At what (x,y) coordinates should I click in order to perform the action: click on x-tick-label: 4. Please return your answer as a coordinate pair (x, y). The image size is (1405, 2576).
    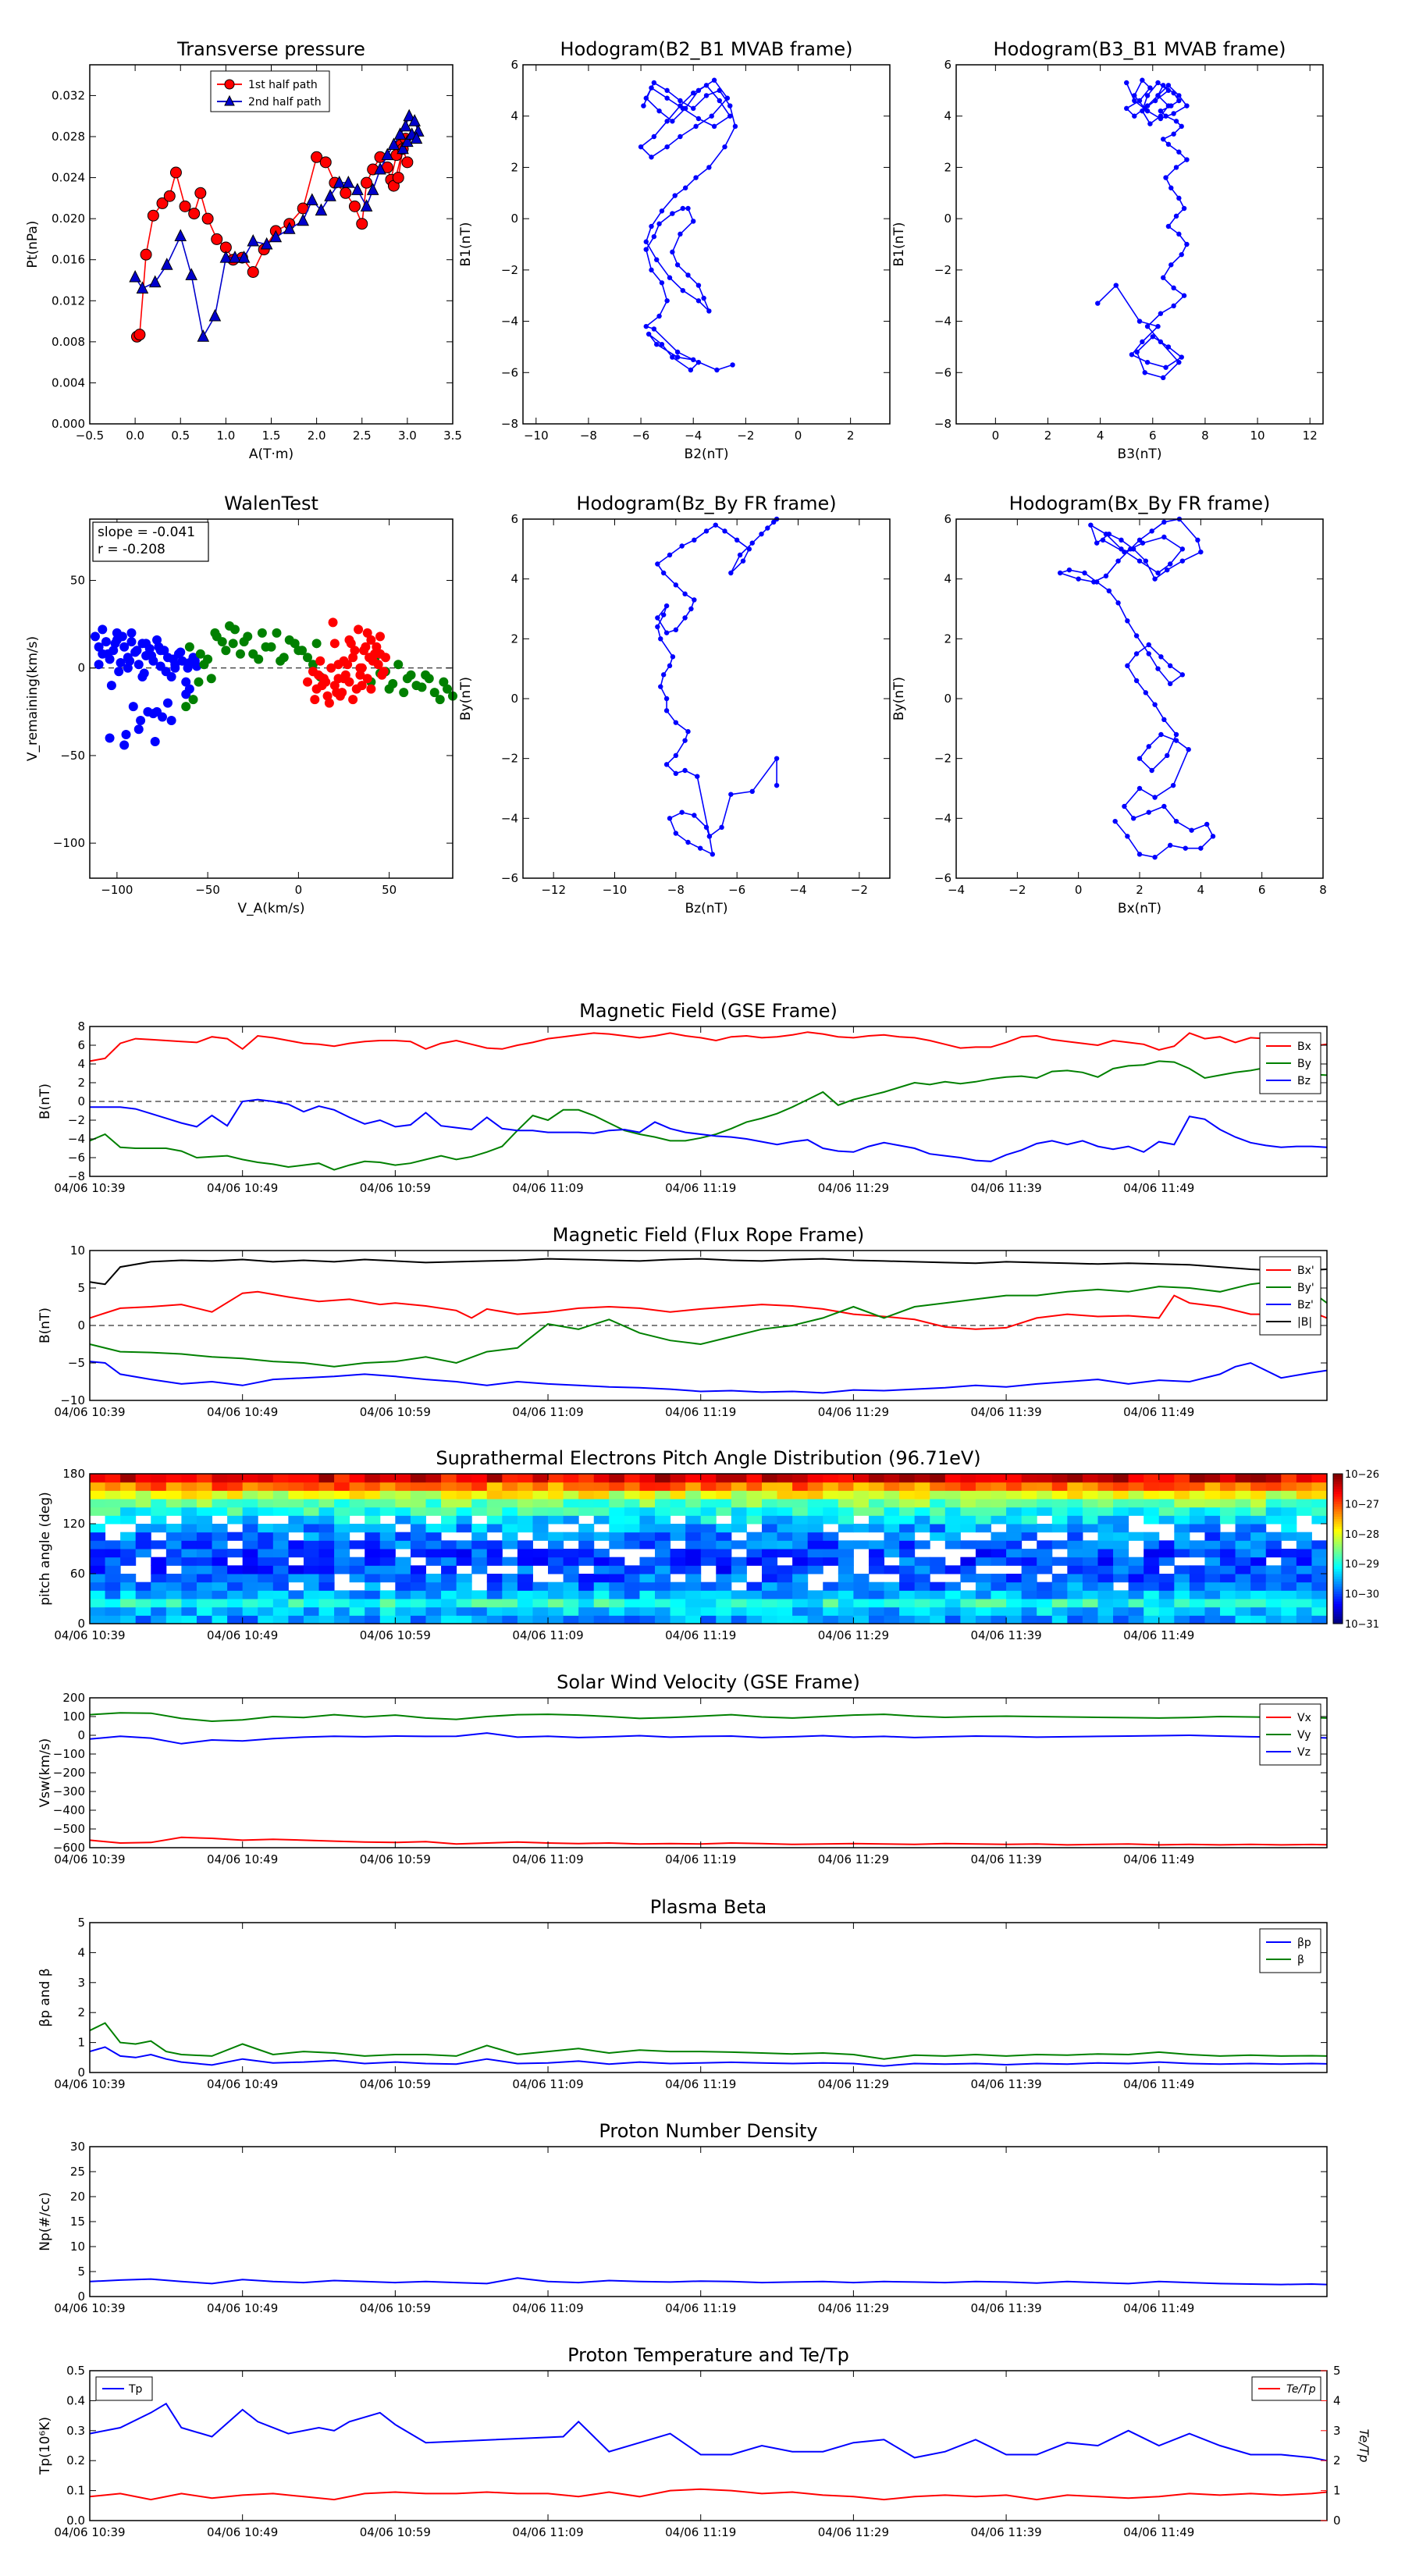
    Looking at the image, I should click on (1201, 890).